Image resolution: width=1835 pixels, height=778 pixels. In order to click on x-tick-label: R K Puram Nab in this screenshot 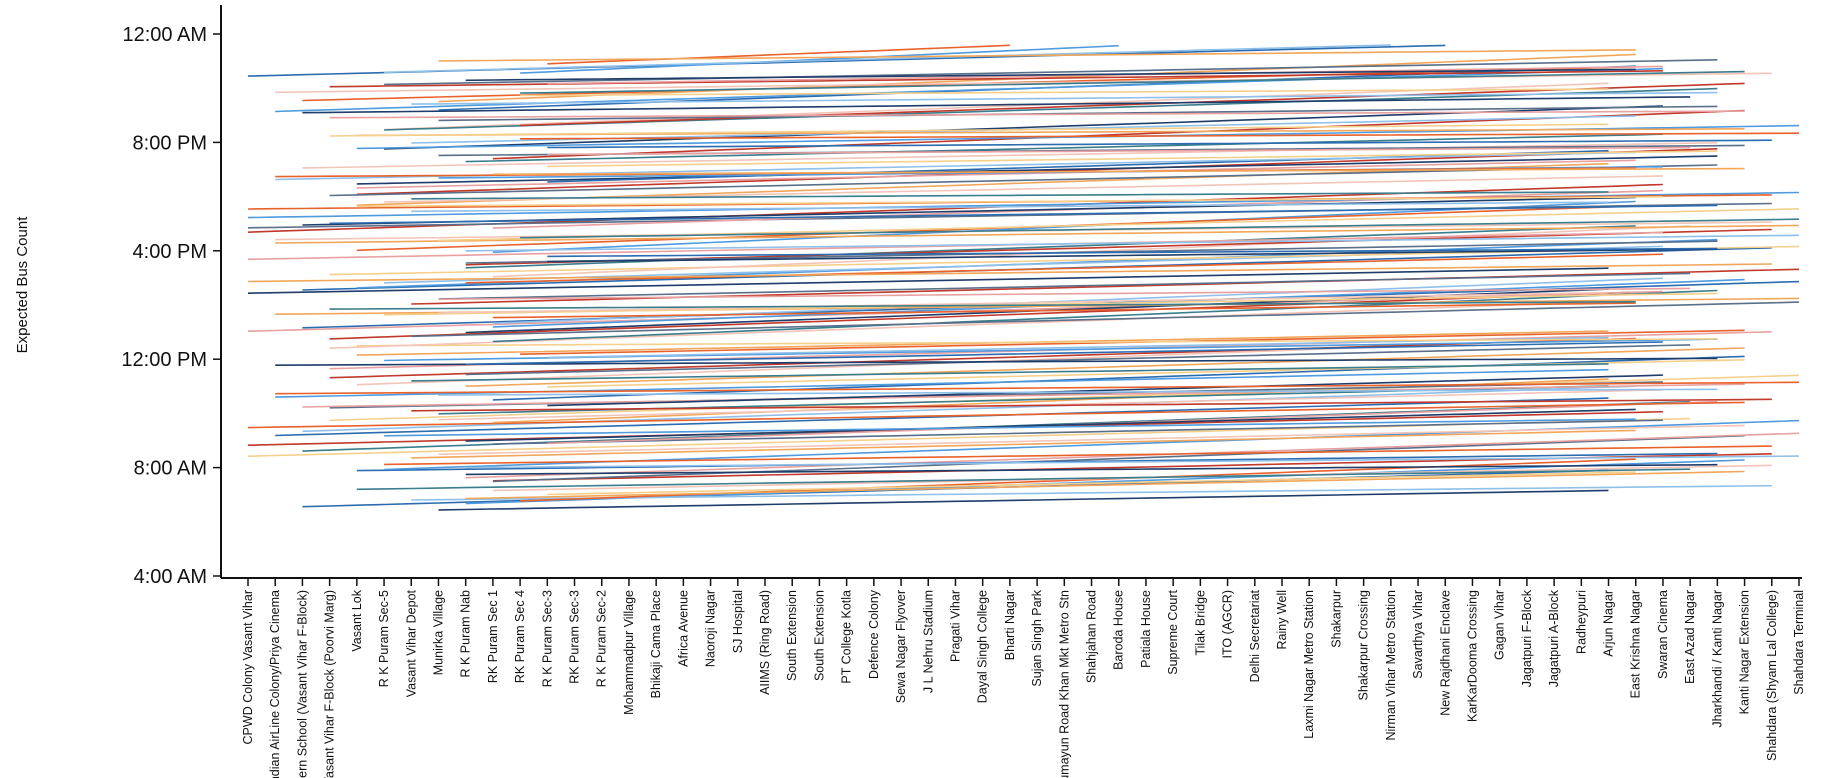, I will do `click(466, 634)`.